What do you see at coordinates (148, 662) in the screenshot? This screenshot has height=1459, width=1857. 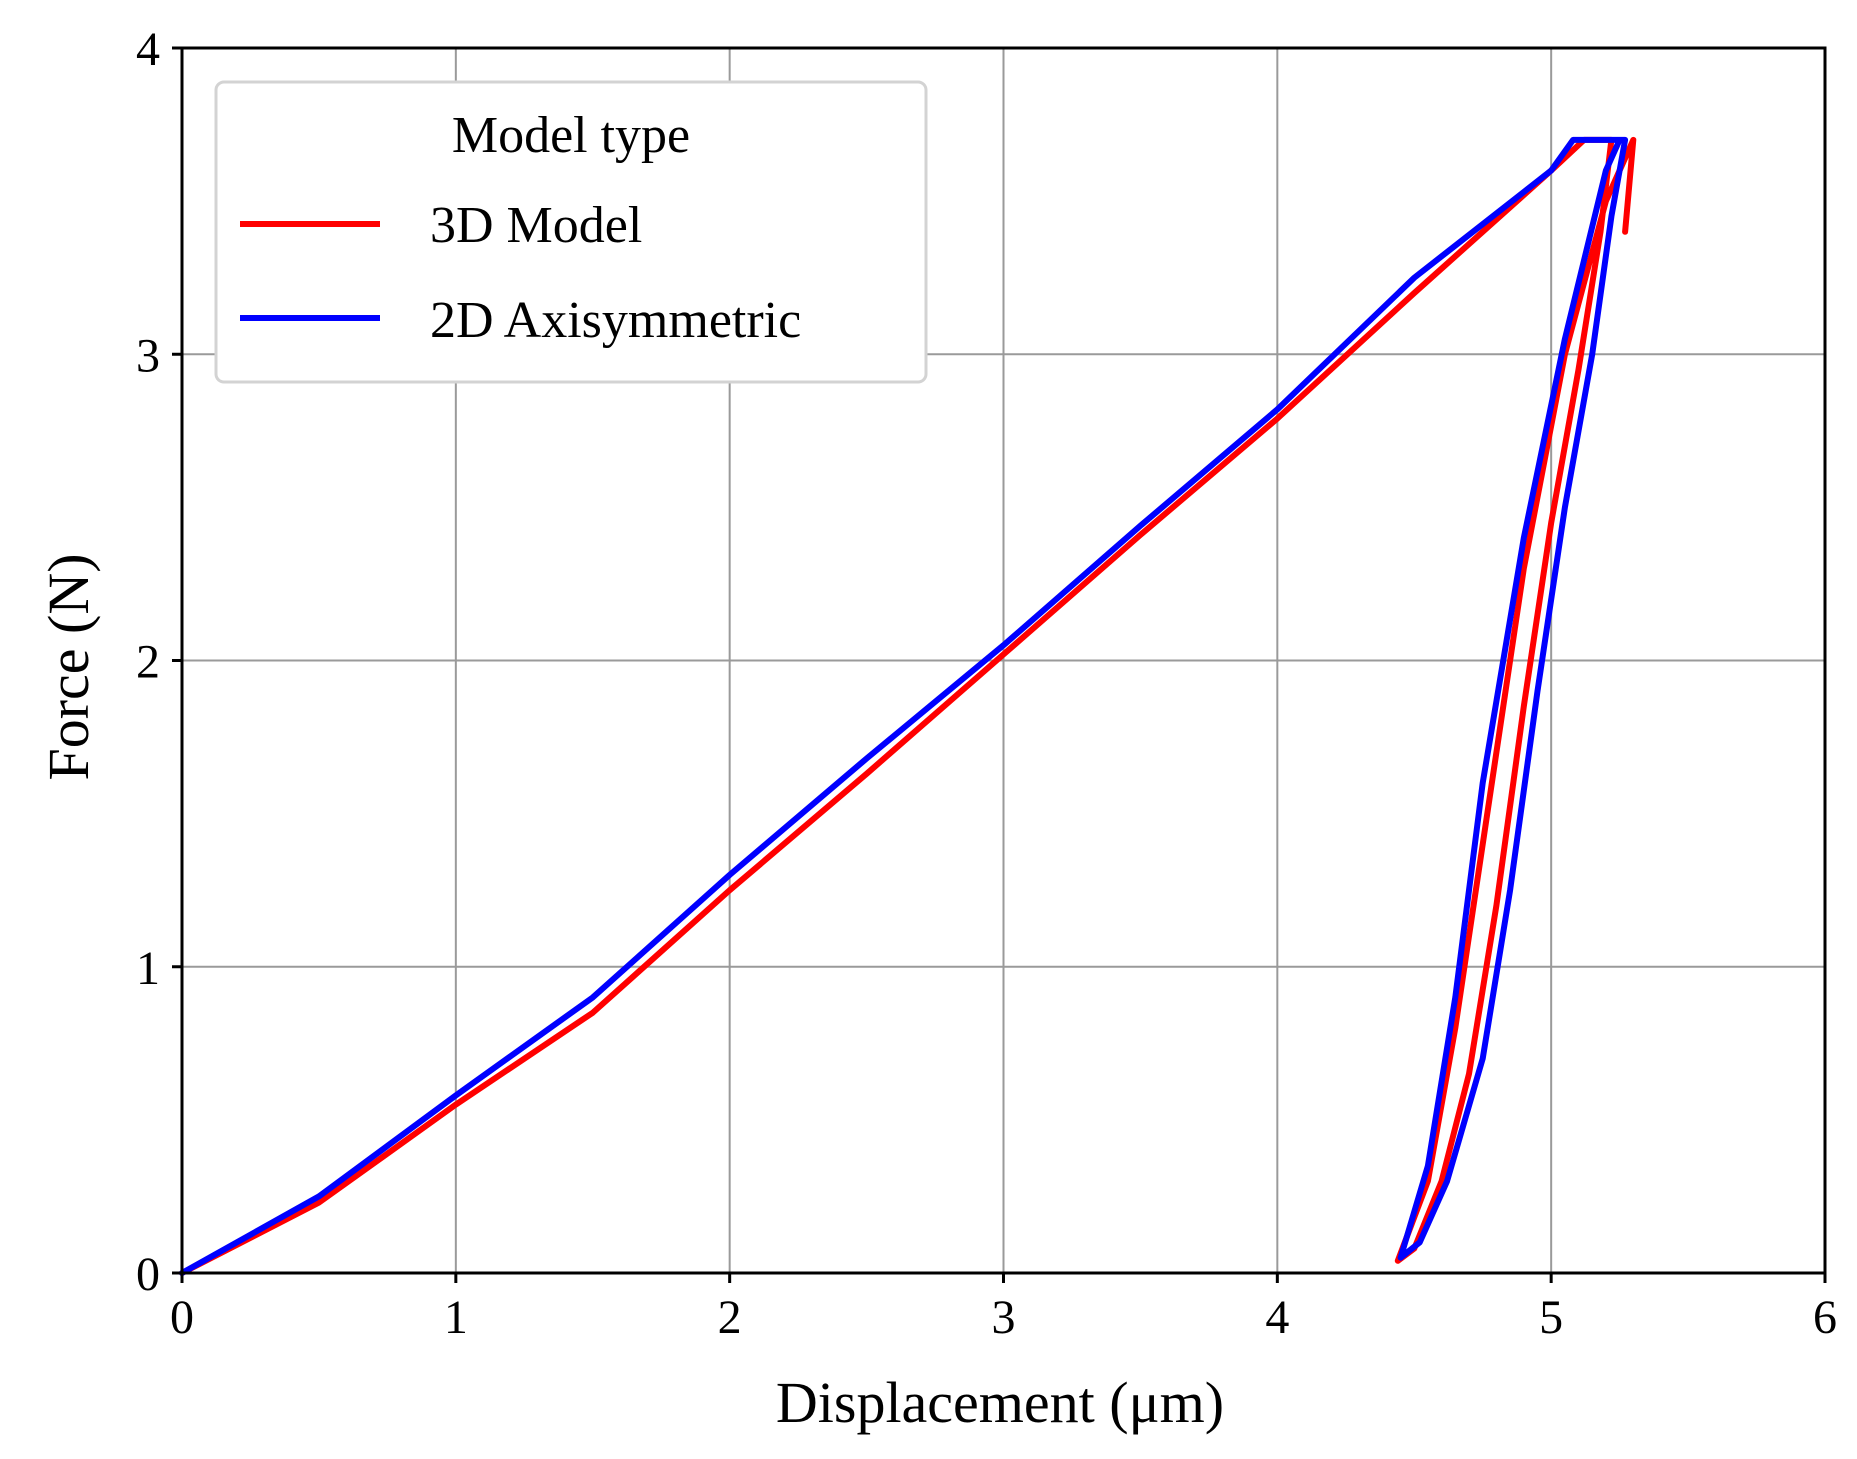 I see `y-tick-label: 2` at bounding box center [148, 662].